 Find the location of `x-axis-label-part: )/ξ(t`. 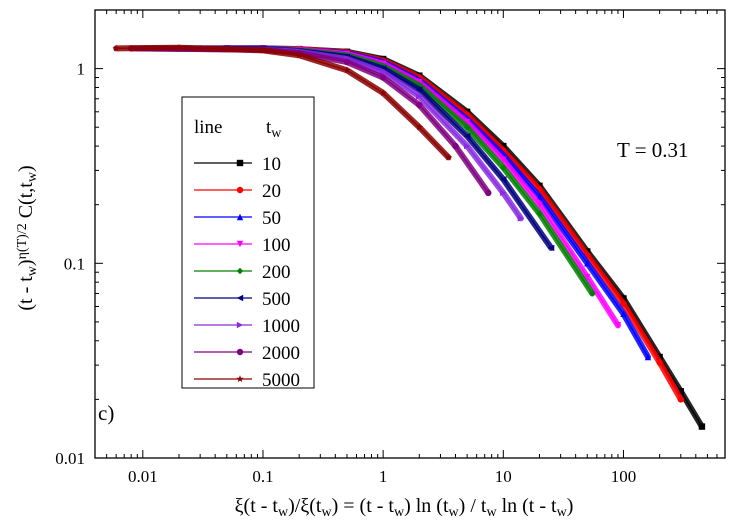

x-axis-label-part: )/ξ(t is located at coordinates (305, 506).